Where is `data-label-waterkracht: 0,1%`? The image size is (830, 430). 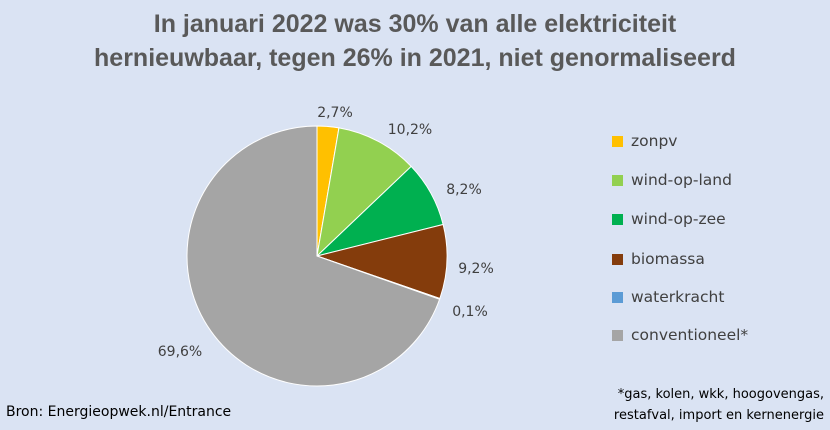 data-label-waterkracht: 0,1% is located at coordinates (470, 312).